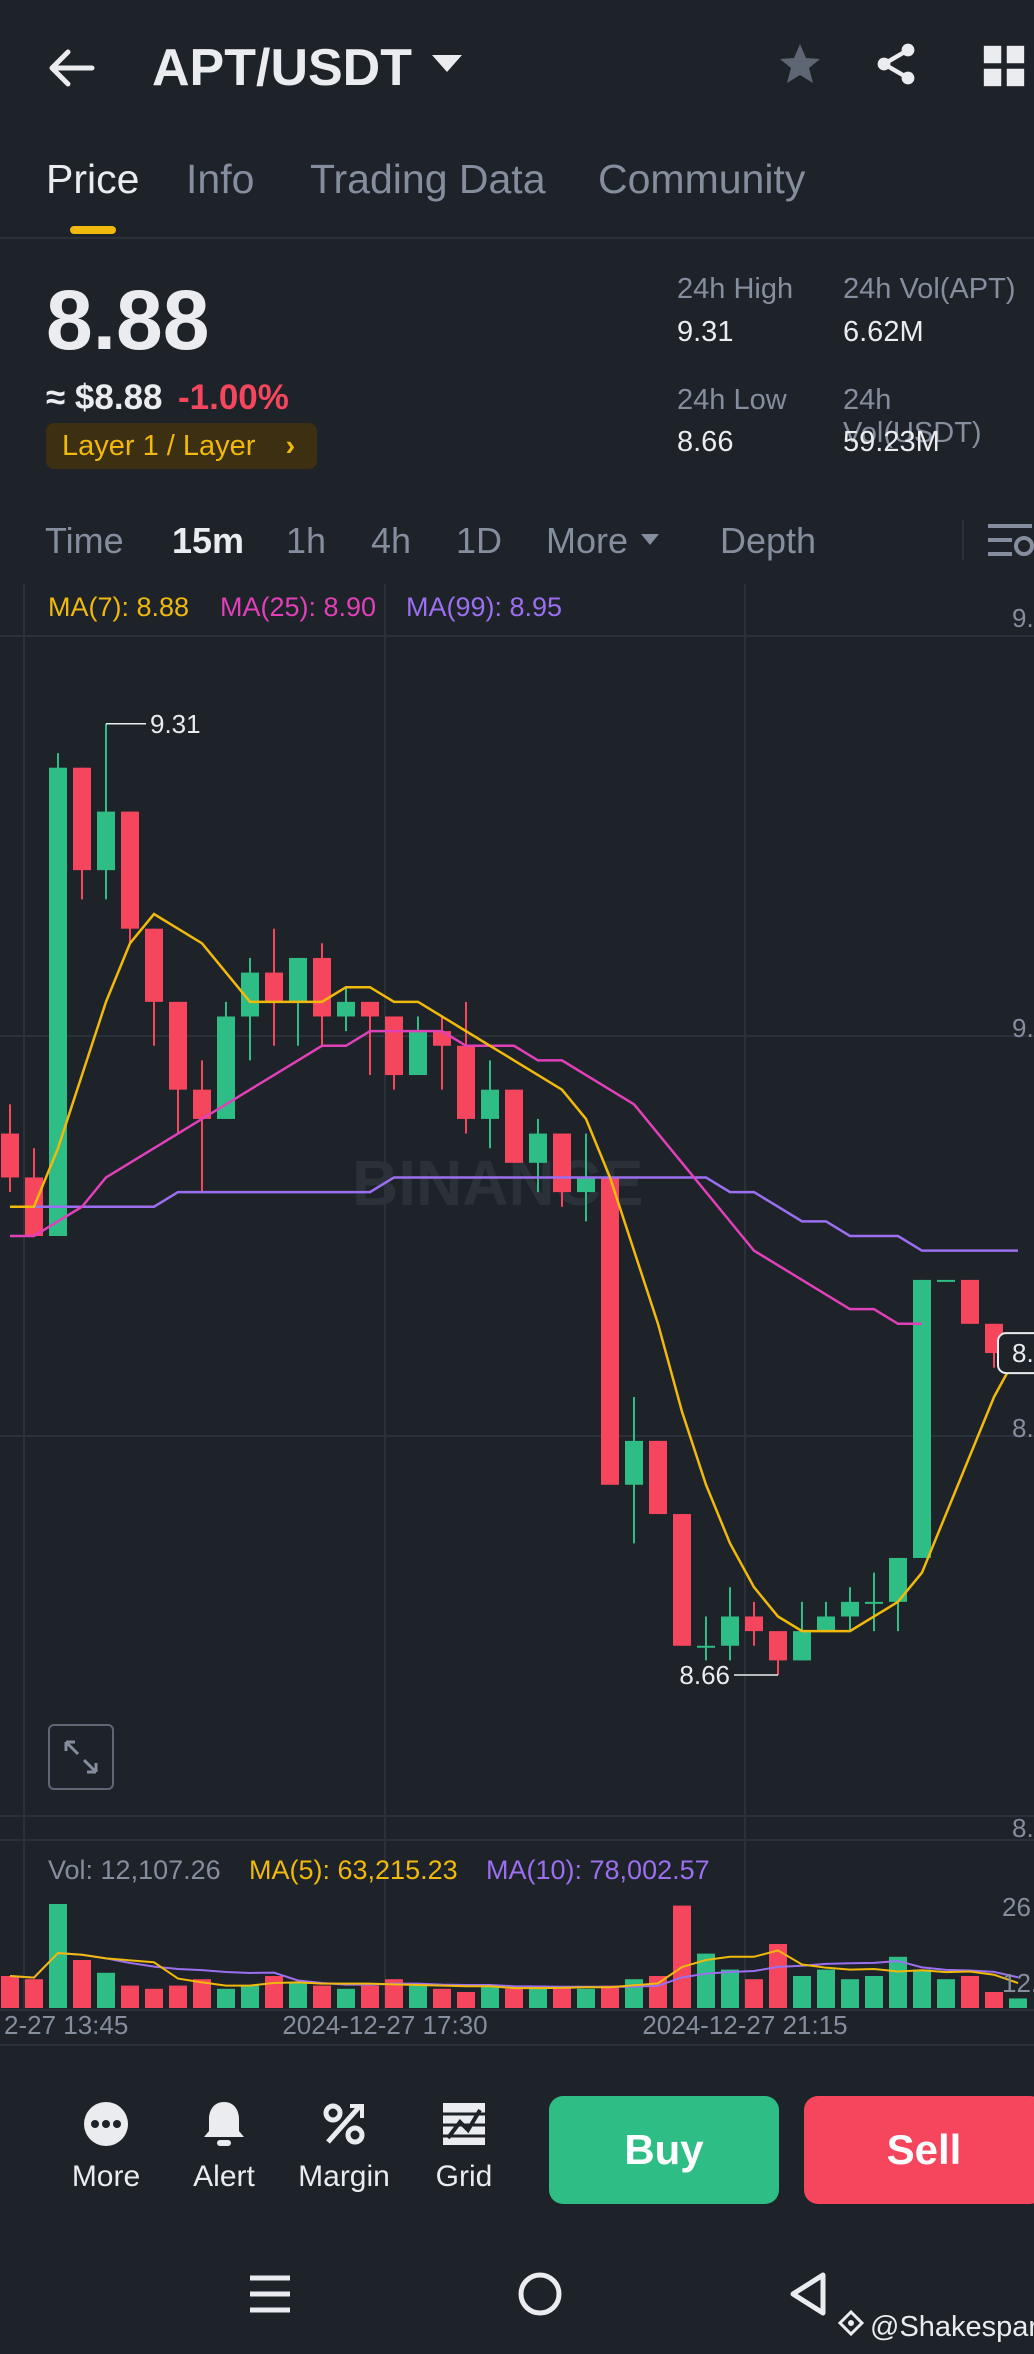 This screenshot has width=1034, height=2354. What do you see at coordinates (514, 1969) in the screenshot?
I see `volume-ma5-line` at bounding box center [514, 1969].